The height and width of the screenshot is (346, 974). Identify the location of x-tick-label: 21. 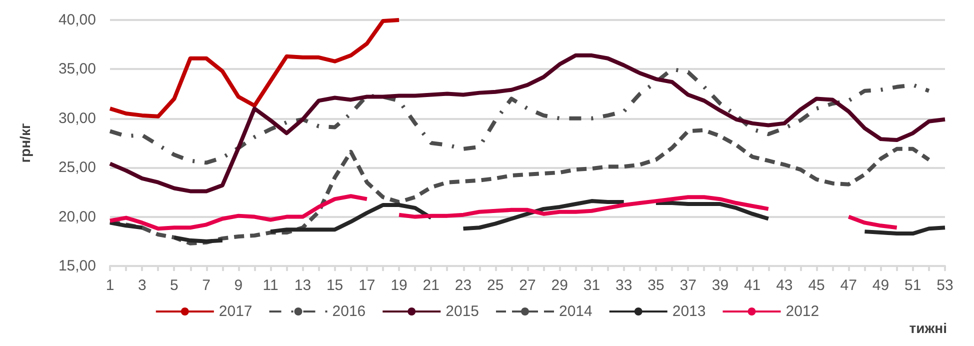
(431, 285).